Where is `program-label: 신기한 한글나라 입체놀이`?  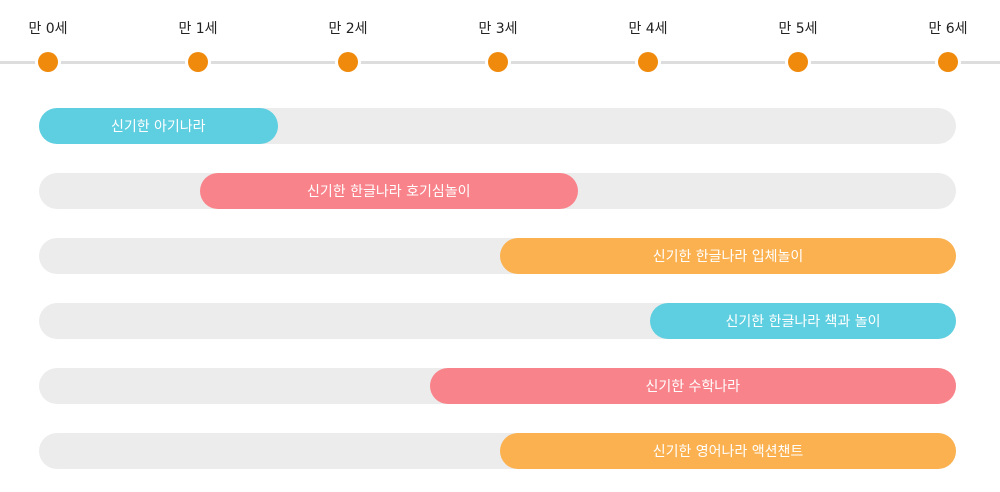 program-label: 신기한 한글나라 입체놀이 is located at coordinates (728, 257).